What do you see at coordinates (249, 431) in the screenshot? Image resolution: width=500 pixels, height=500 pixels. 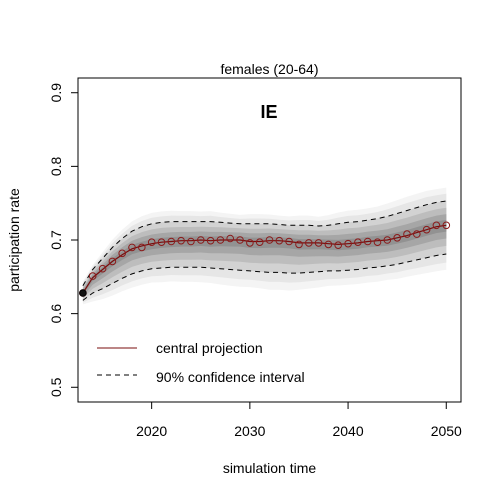 I see `x-tick-label: 2030` at bounding box center [249, 431].